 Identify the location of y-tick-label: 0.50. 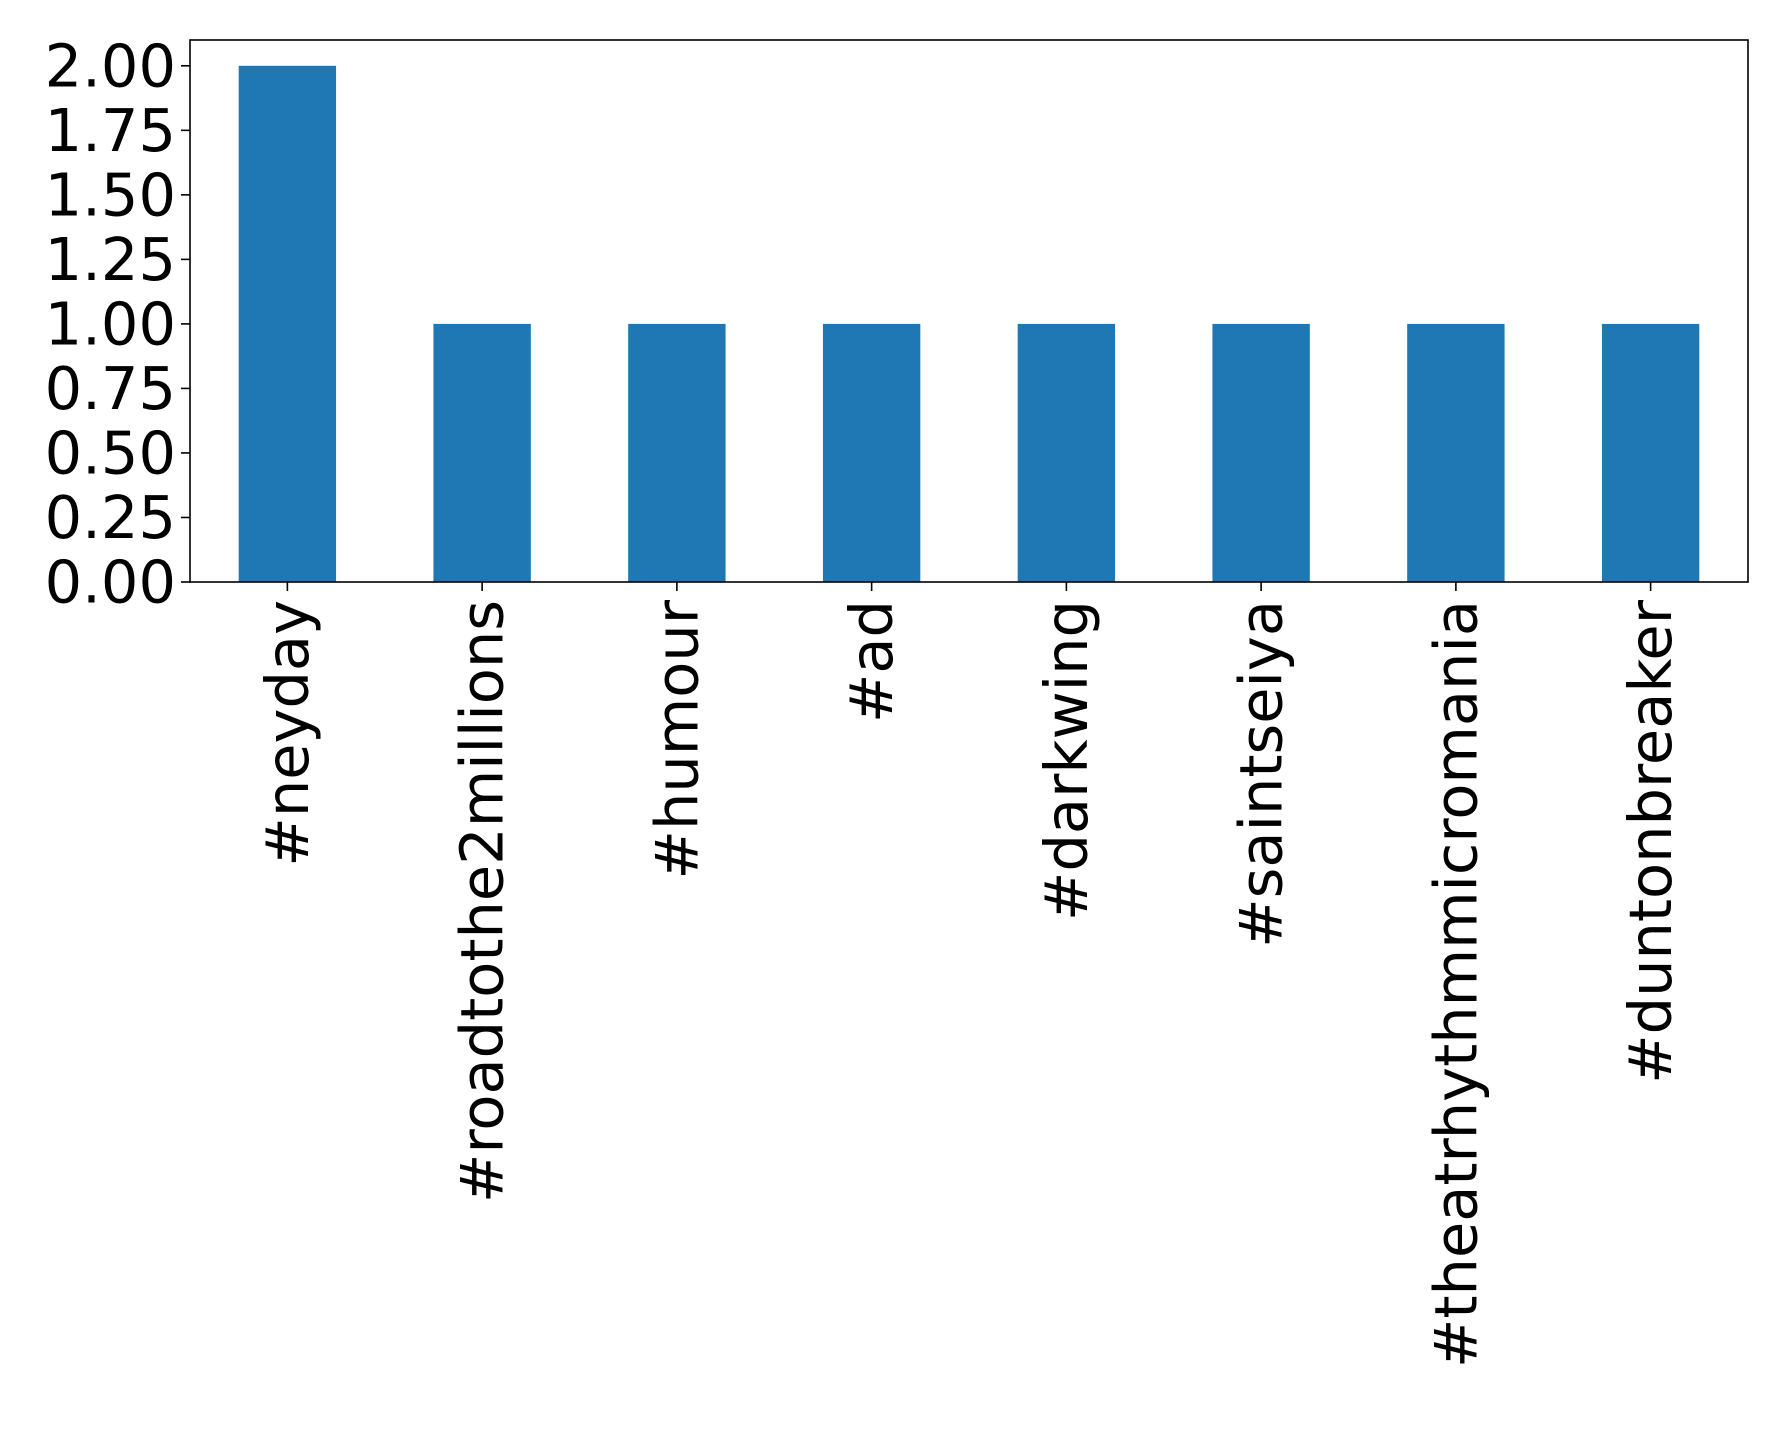
(110, 452).